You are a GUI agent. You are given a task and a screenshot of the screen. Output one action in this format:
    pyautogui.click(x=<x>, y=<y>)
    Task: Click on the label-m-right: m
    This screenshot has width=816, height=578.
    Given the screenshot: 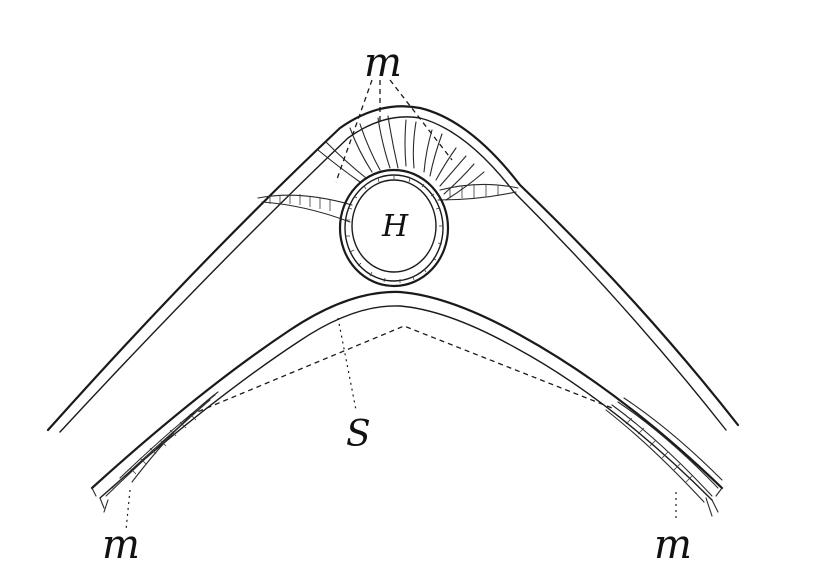 What is the action you would take?
    pyautogui.click(x=673, y=545)
    